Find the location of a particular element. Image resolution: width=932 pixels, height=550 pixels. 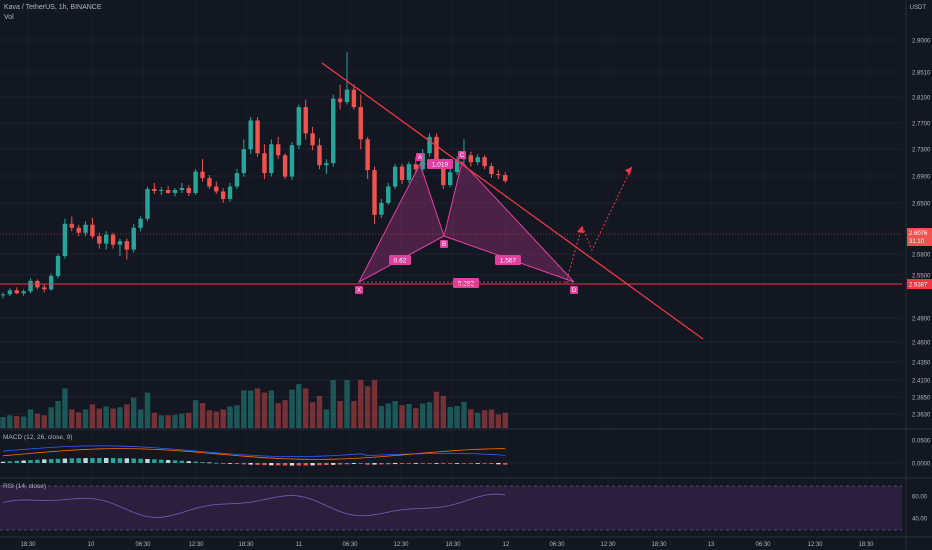

volume-label: Vol is located at coordinates (9, 17).